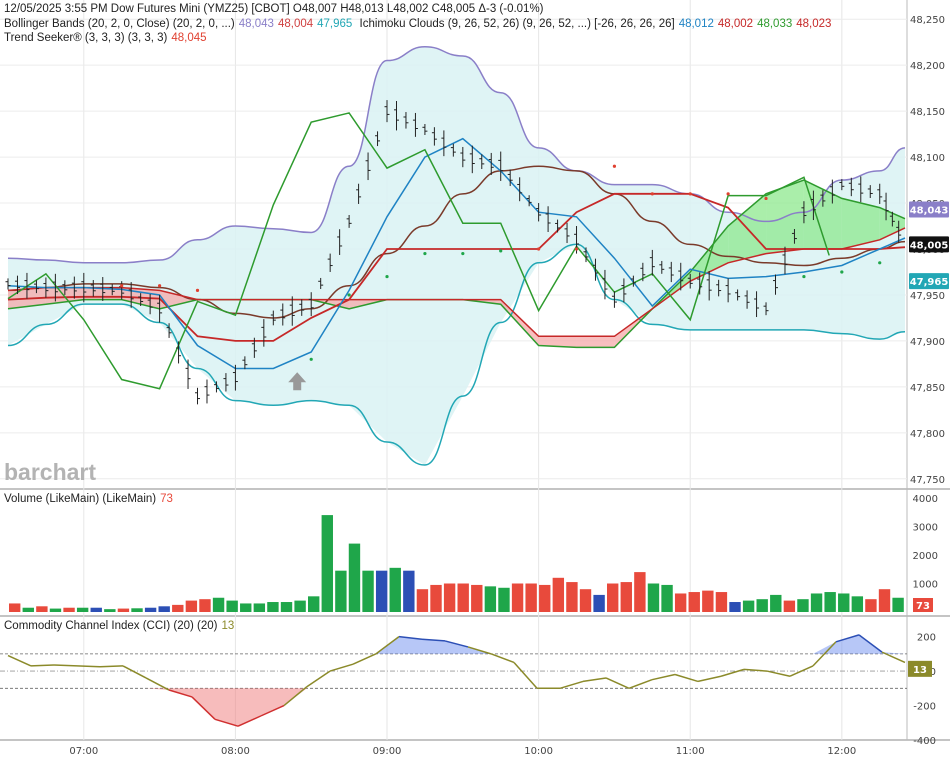 Image resolution: width=950 pixels, height=762 pixels. I want to click on trend-seeker-label: Trend Seeker® (3, 3, 3) (3, 3, 3), so click(86, 38).